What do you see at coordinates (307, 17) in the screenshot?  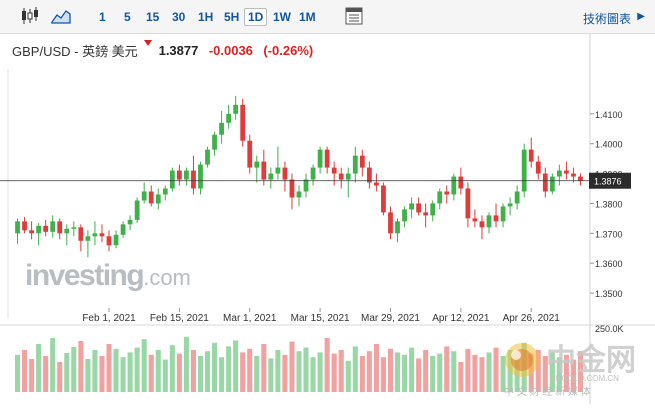 I see `timeframe-1-month: 1M` at bounding box center [307, 17].